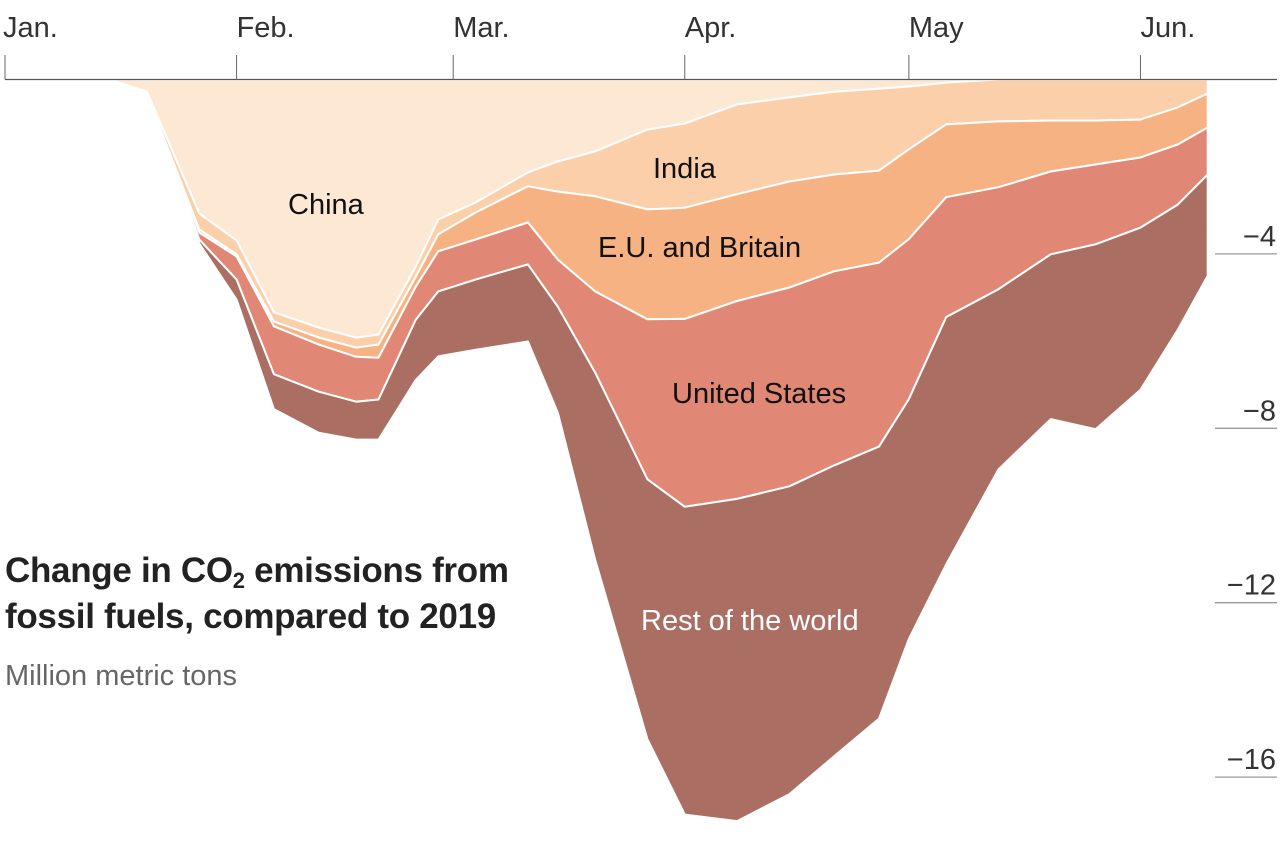 This screenshot has height=851, width=1280. What do you see at coordinates (1251, 586) in the screenshot?
I see `y-tick-label: −12` at bounding box center [1251, 586].